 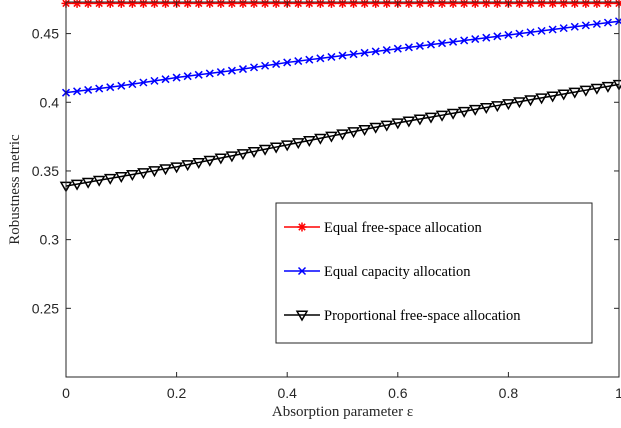 What do you see at coordinates (45, 34) in the screenshot?
I see `y-tick-label: 0.45` at bounding box center [45, 34].